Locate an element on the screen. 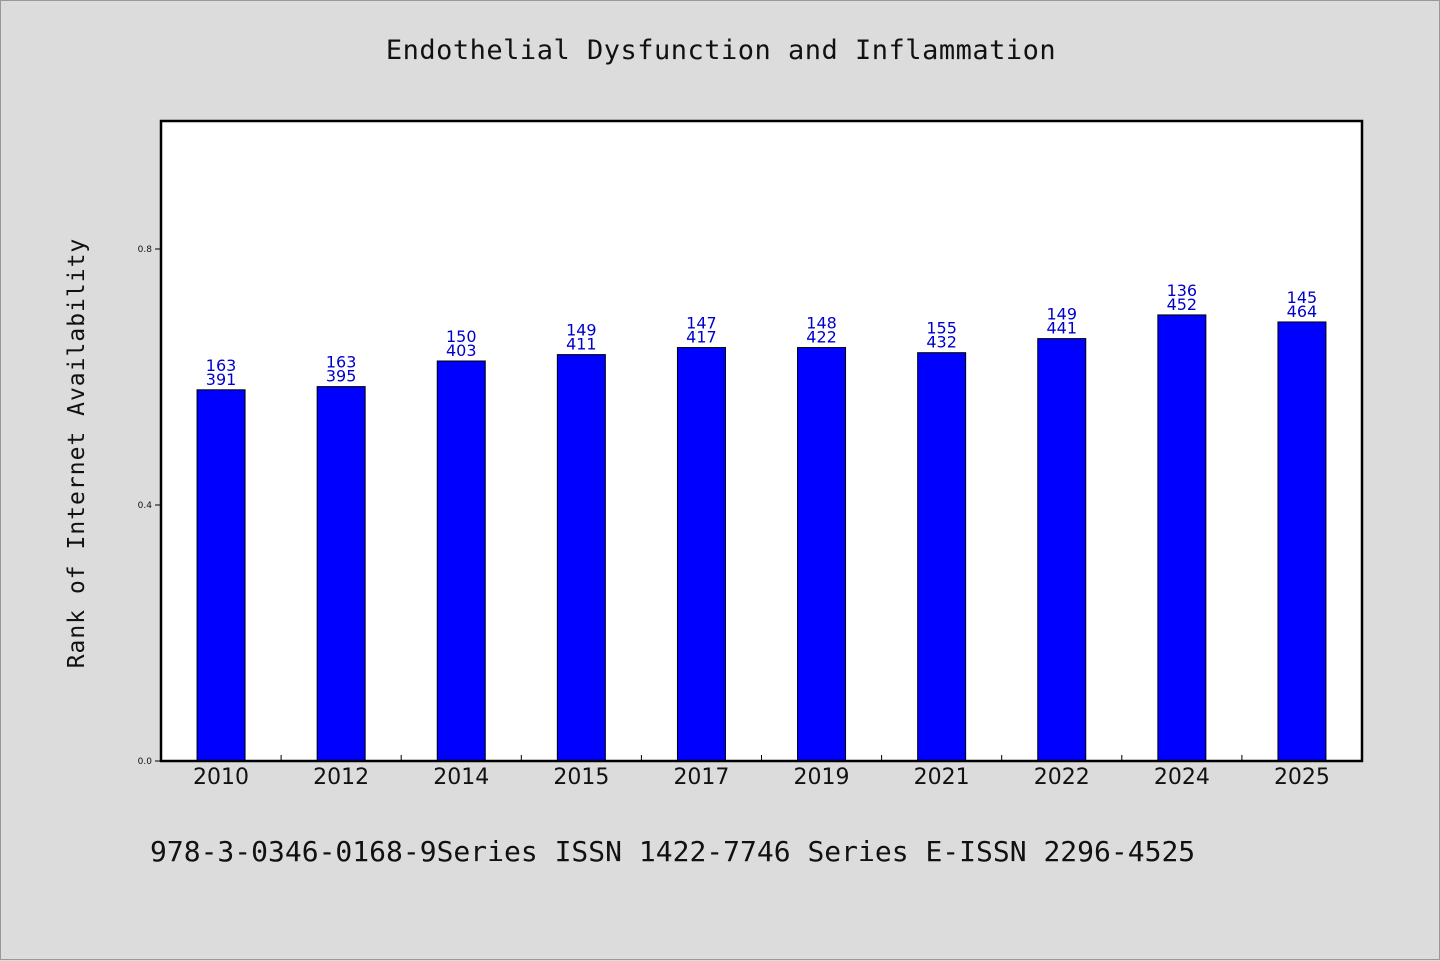 This screenshot has height=961, width=1440. data-label-lower: 432 is located at coordinates (941, 342).